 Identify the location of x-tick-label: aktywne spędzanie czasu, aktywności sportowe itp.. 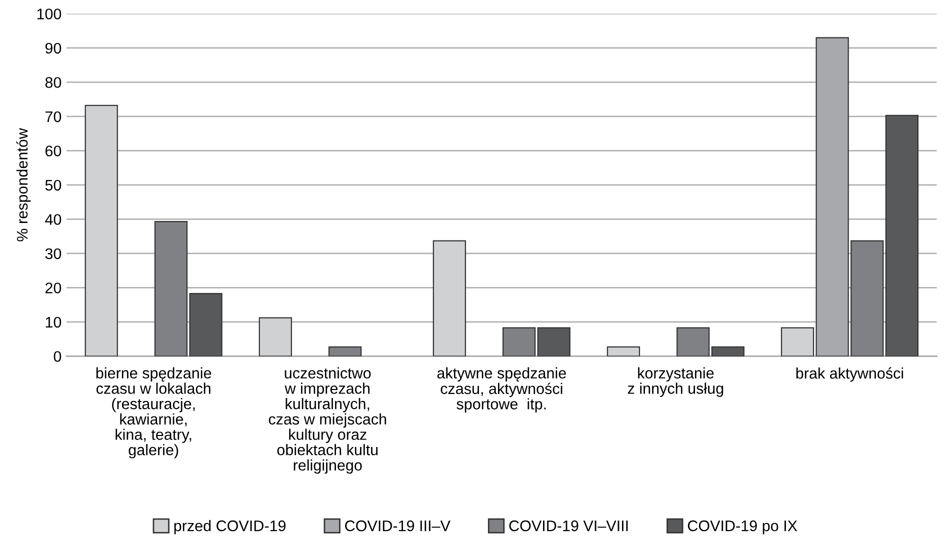
(501, 389).